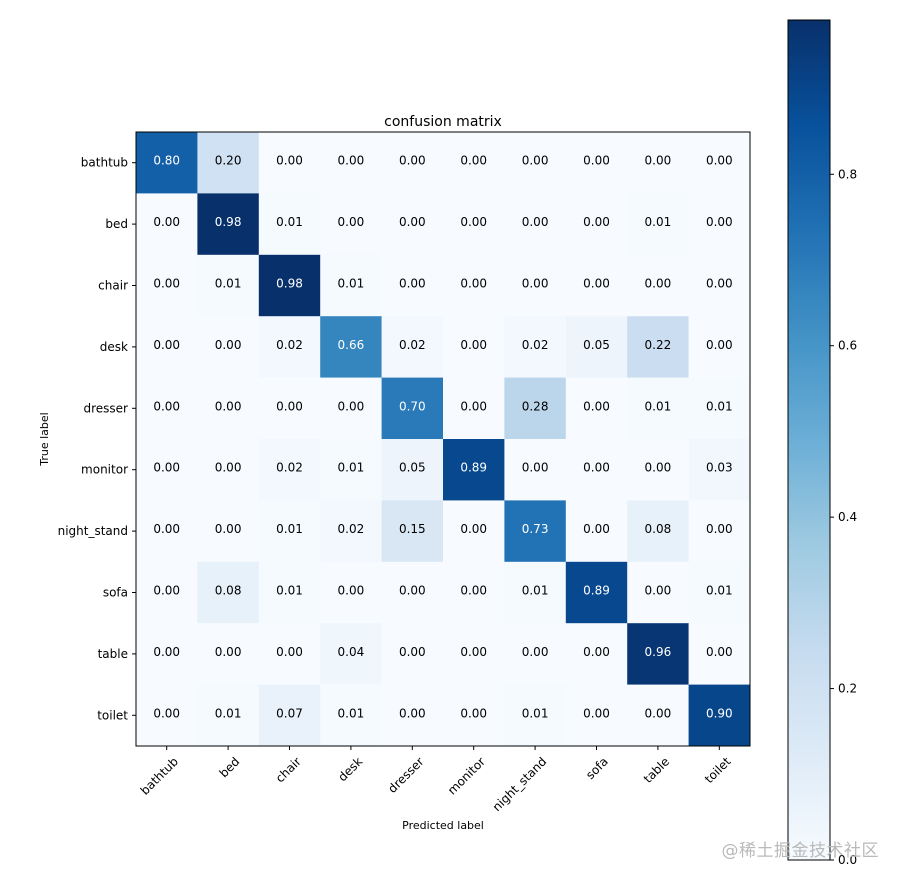 This screenshot has height=883, width=901. What do you see at coordinates (93, 531) in the screenshot?
I see `y-tick-label: night_stand` at bounding box center [93, 531].